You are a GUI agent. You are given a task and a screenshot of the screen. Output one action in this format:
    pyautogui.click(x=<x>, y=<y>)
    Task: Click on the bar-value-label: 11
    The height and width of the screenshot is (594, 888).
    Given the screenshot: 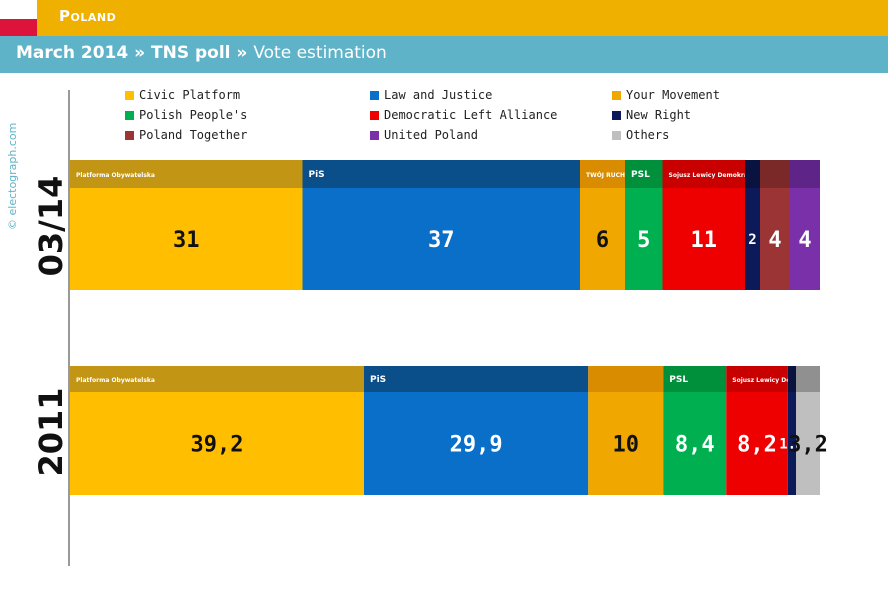 What is the action you would take?
    pyautogui.click(x=704, y=240)
    